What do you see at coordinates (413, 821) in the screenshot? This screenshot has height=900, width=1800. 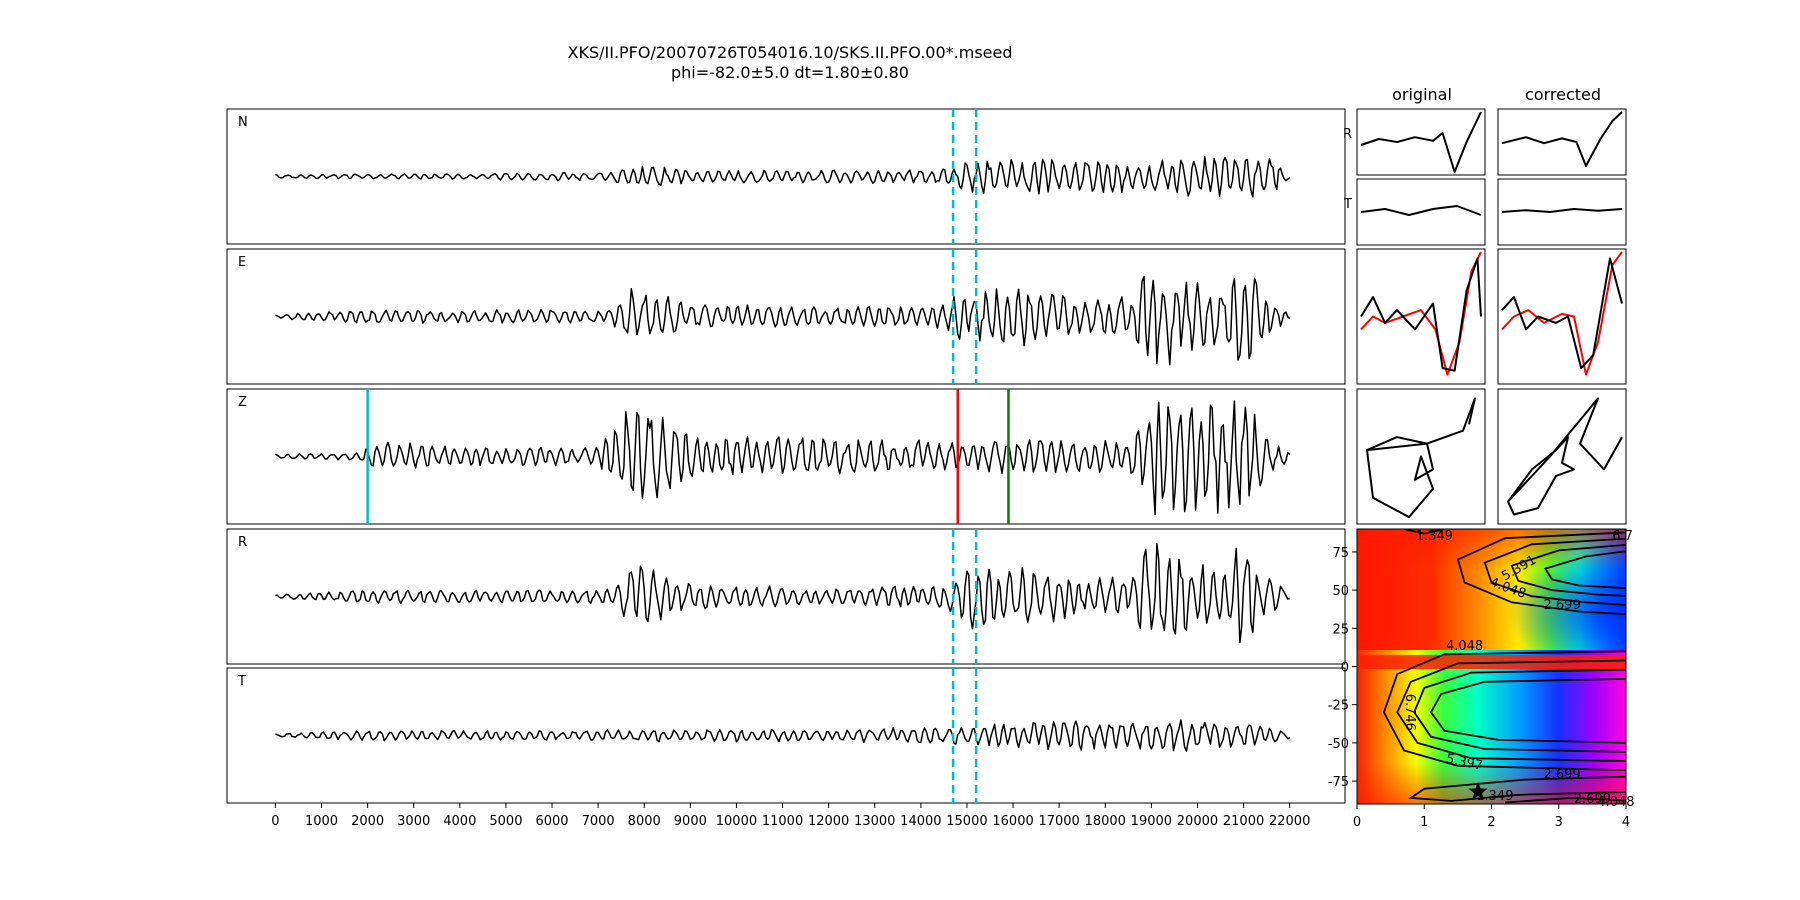 I see `x-tick-label: 3000` at bounding box center [413, 821].